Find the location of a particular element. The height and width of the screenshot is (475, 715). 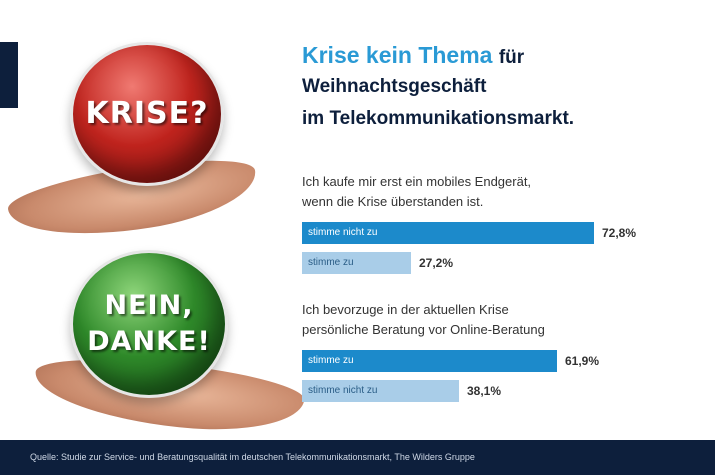

danke-ball-text: DANKE! is located at coordinates (149, 341).